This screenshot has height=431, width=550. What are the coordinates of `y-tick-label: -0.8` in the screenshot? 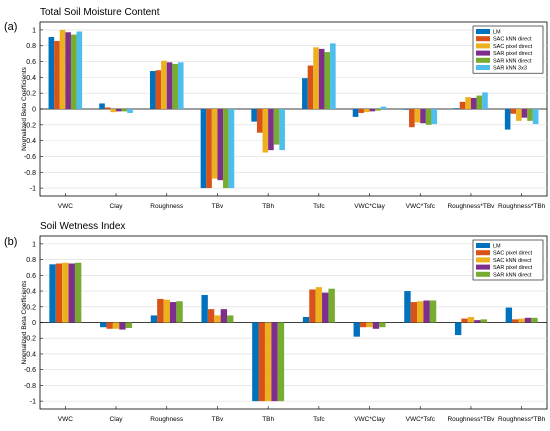 It's located at (30, 173).